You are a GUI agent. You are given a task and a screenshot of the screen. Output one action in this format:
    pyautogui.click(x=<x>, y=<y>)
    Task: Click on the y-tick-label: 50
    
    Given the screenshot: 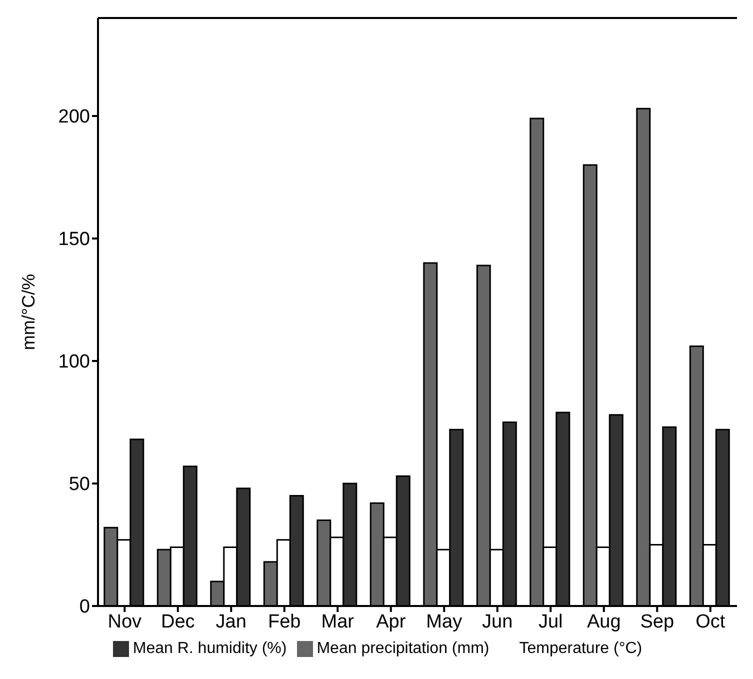 What is the action you would take?
    pyautogui.click(x=79, y=485)
    